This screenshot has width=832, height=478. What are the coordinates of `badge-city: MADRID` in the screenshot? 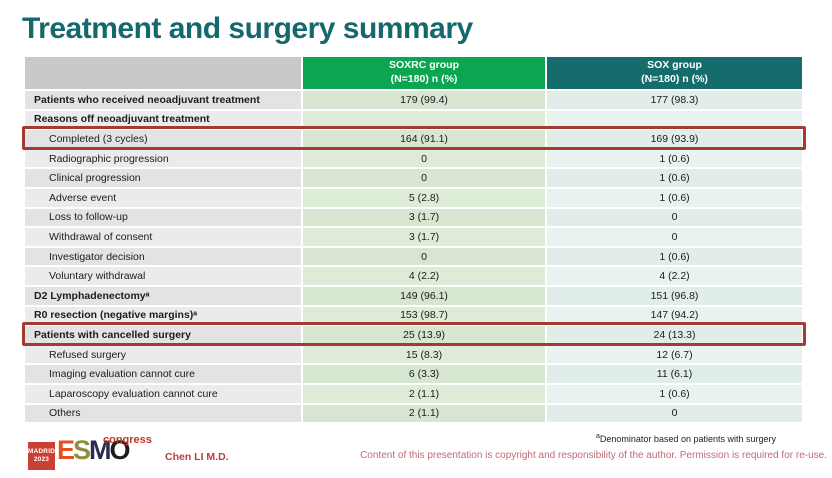 It's located at (41, 451).